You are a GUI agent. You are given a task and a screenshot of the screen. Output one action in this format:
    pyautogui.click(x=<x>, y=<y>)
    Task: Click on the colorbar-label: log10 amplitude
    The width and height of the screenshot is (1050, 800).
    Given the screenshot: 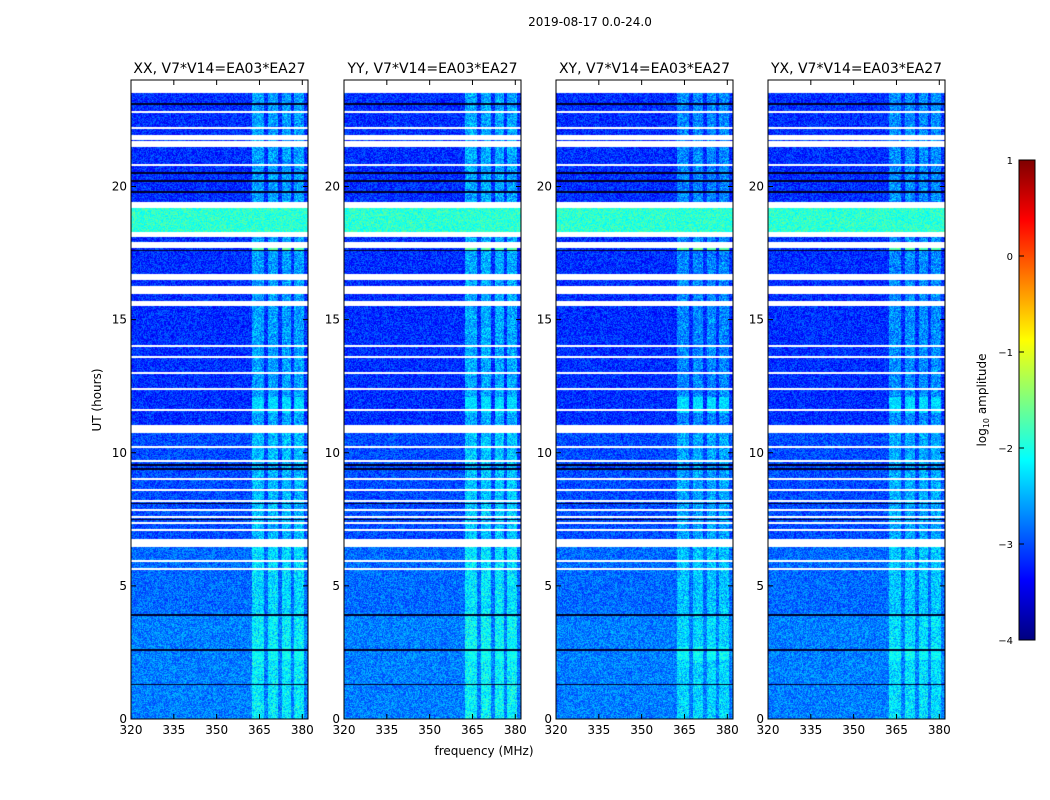 What is the action you would take?
    pyautogui.click(x=983, y=400)
    